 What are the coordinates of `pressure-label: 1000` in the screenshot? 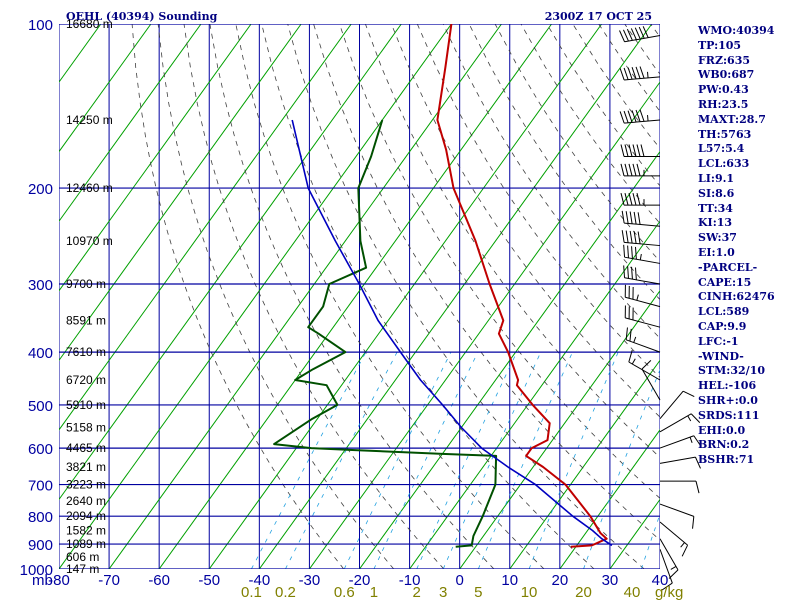 It's located at (36, 570).